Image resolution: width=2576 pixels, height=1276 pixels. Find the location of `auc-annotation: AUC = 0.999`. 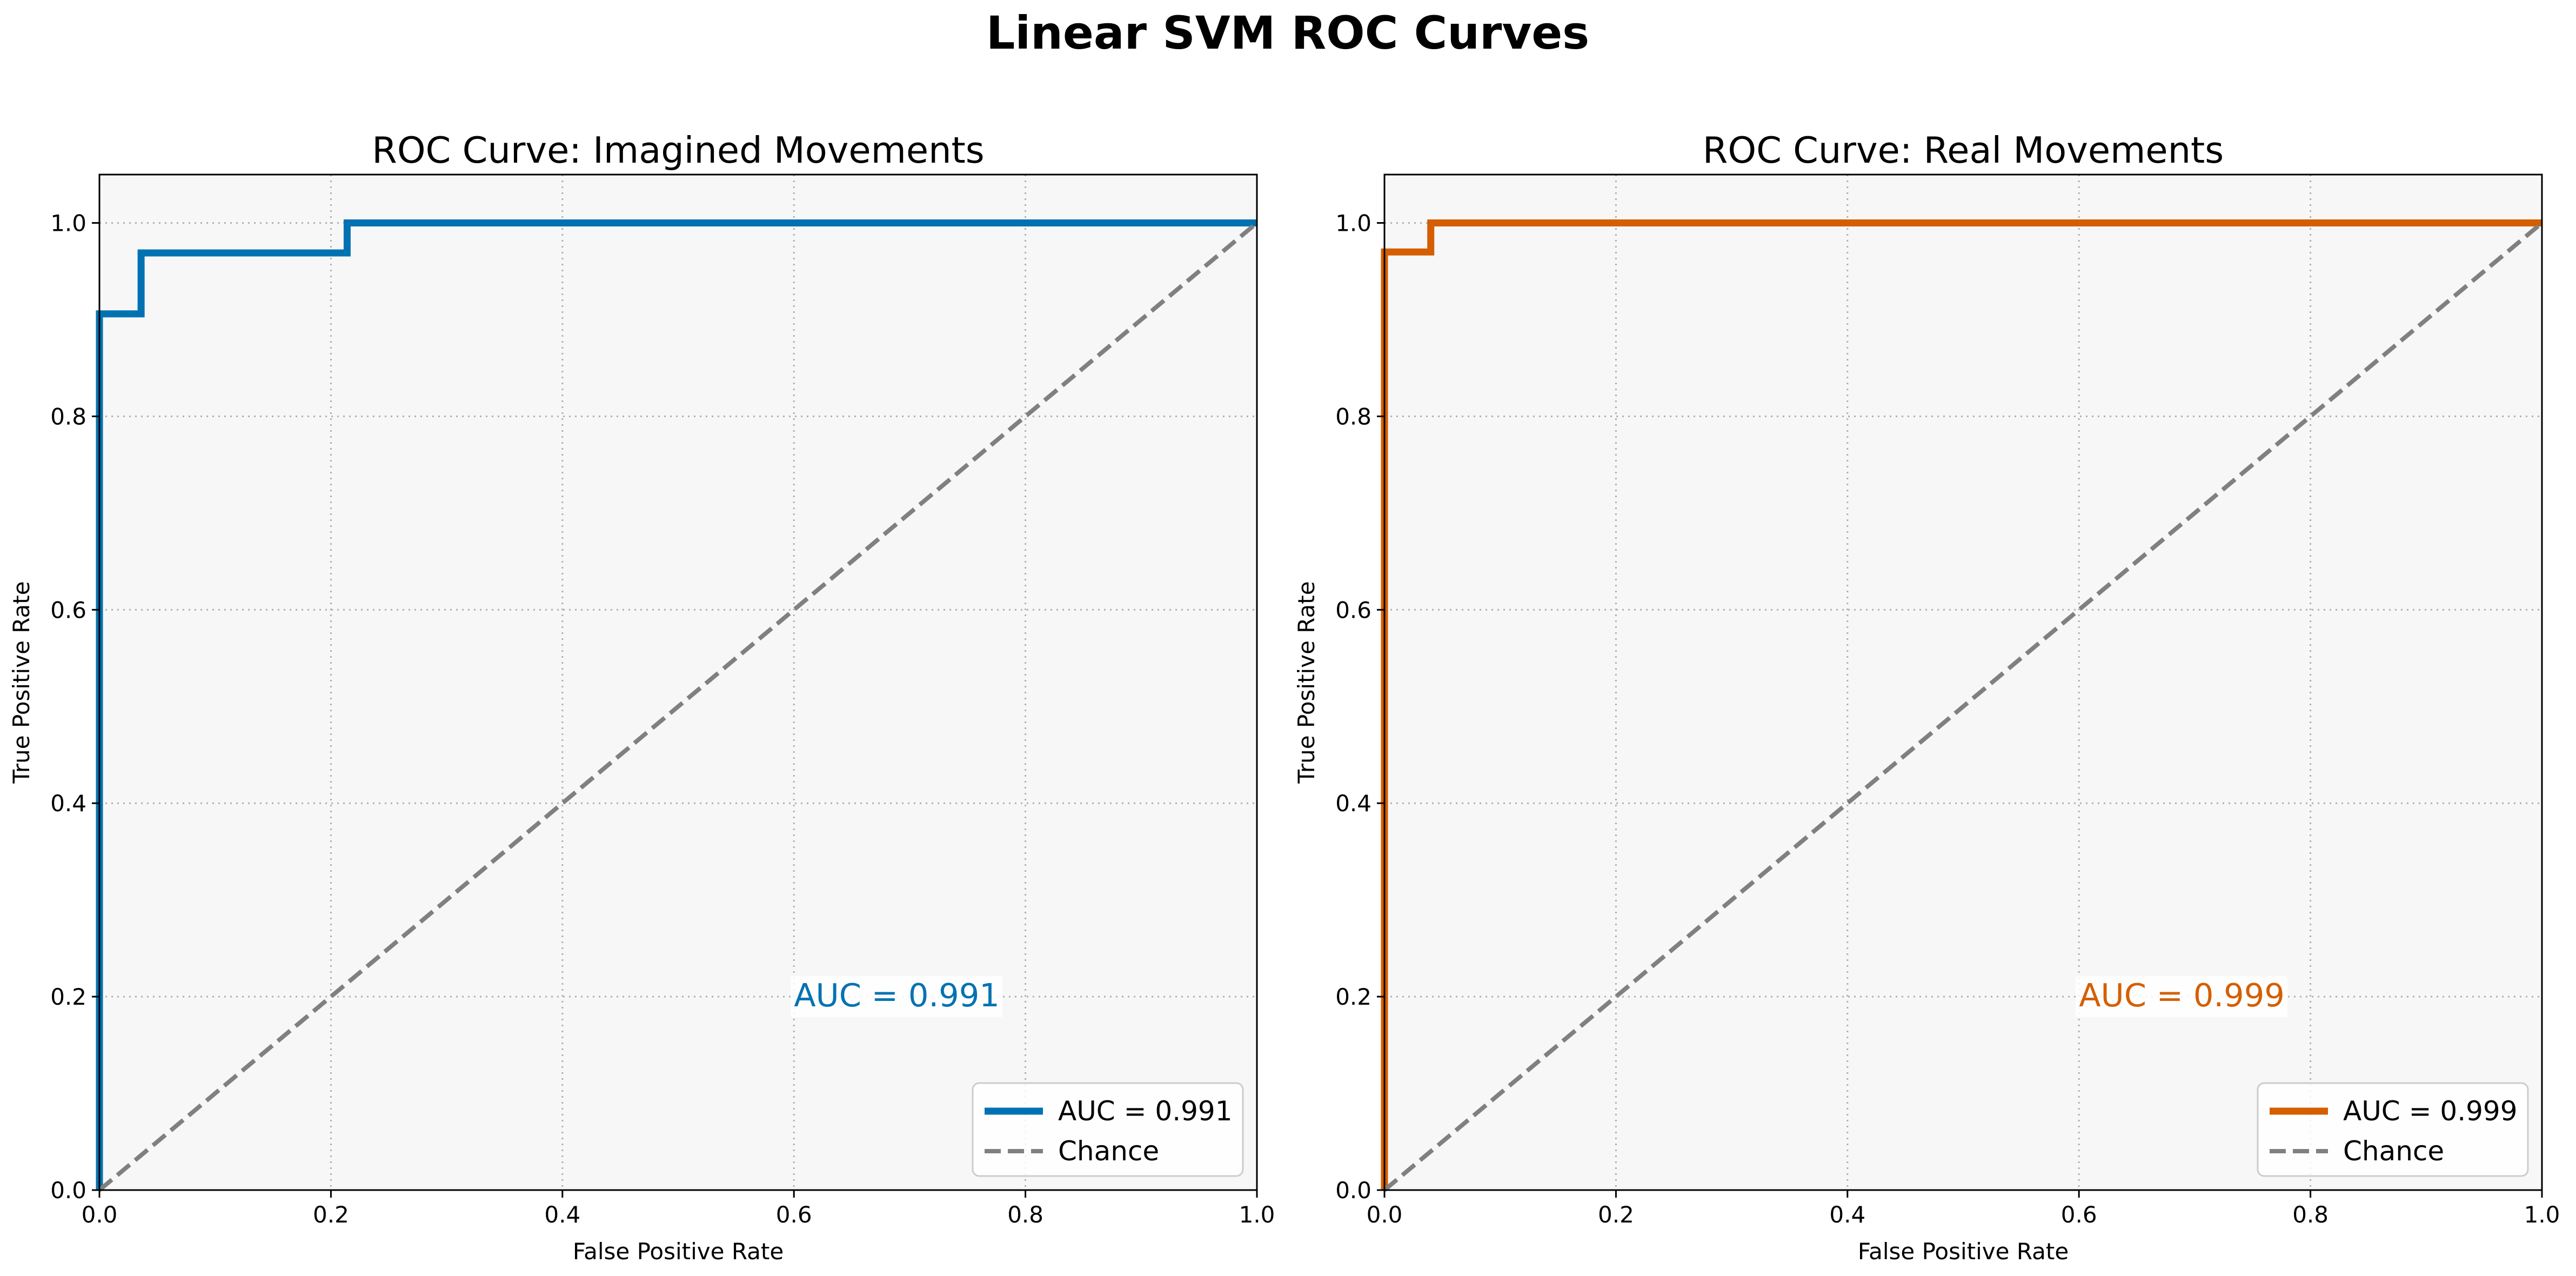

auc-annotation: AUC = 0.999 is located at coordinates (2182, 995).